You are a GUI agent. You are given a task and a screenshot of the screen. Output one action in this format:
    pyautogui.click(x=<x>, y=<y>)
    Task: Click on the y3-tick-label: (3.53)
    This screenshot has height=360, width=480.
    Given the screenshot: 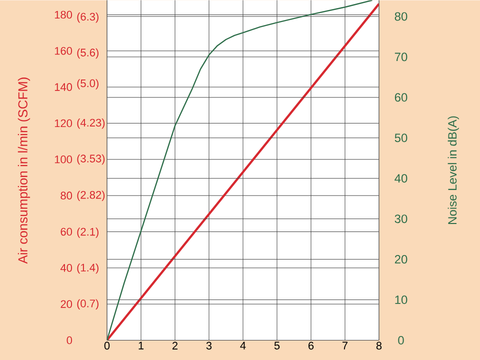 What is the action you would take?
    pyautogui.click(x=91, y=159)
    